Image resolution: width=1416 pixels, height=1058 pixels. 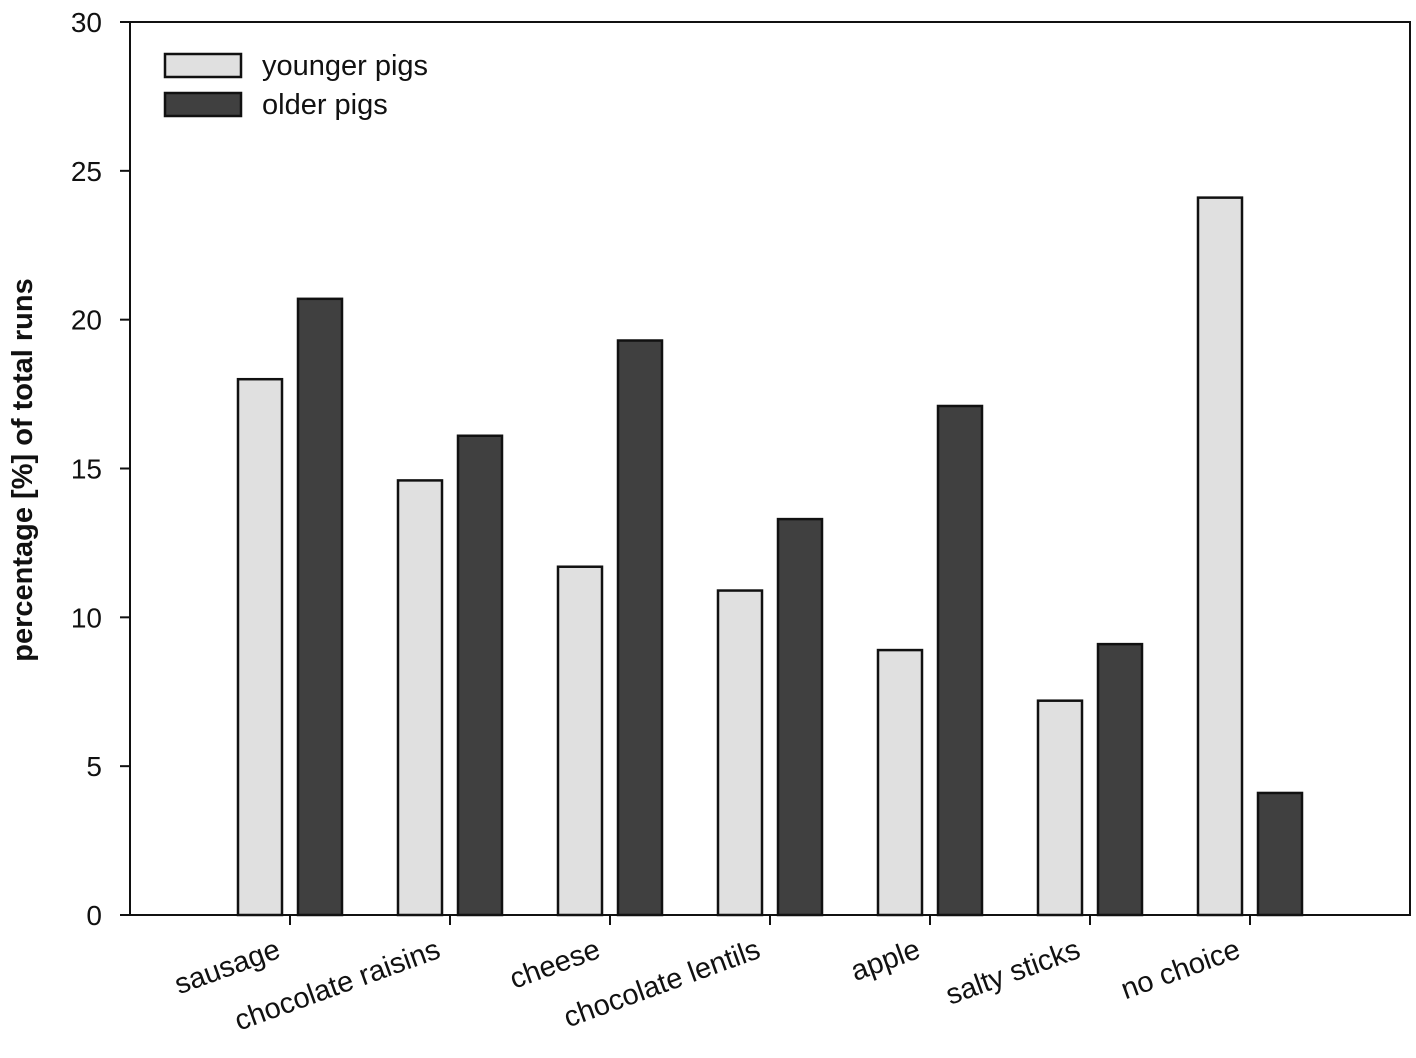 What do you see at coordinates (23, 470) in the screenshot?
I see `y-axis-label: percentage [%] of total runs` at bounding box center [23, 470].